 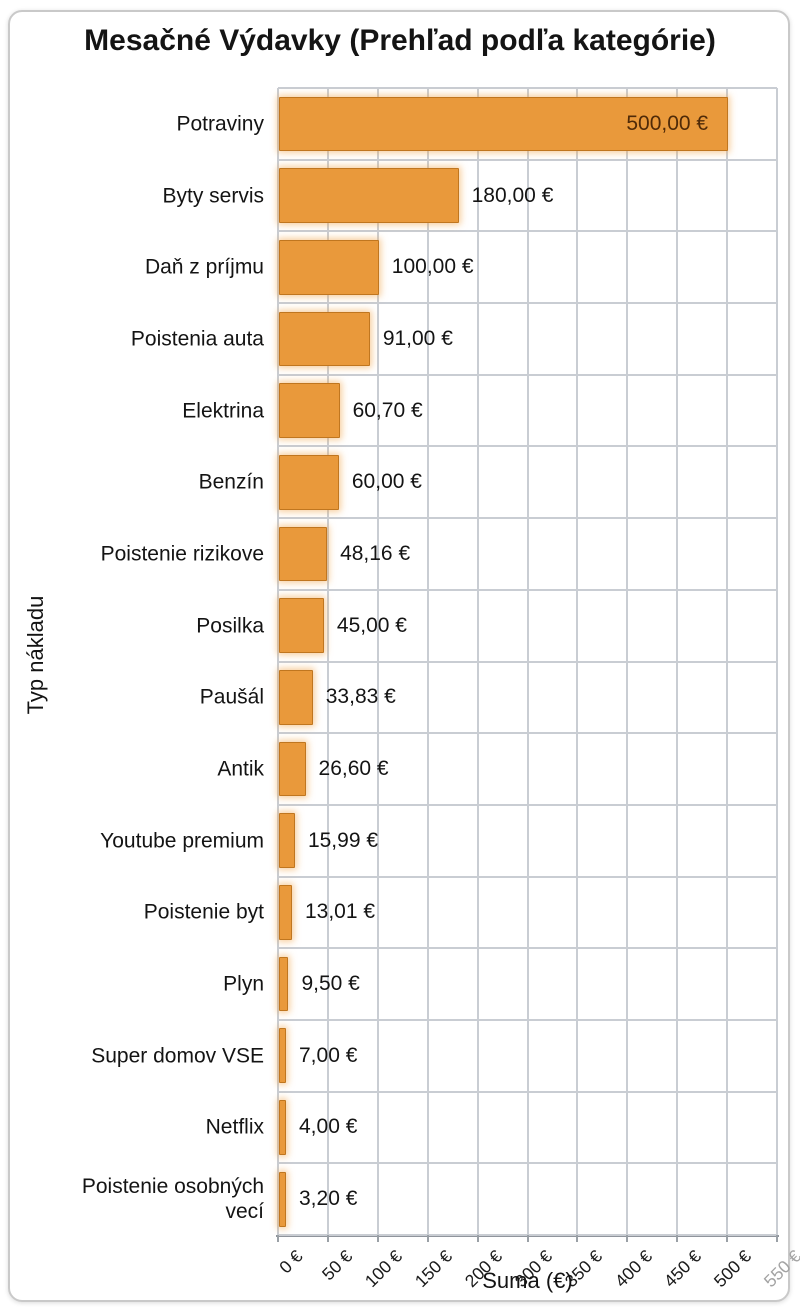 What do you see at coordinates (182, 554) in the screenshot?
I see `category-label: Poistenie rizikove` at bounding box center [182, 554].